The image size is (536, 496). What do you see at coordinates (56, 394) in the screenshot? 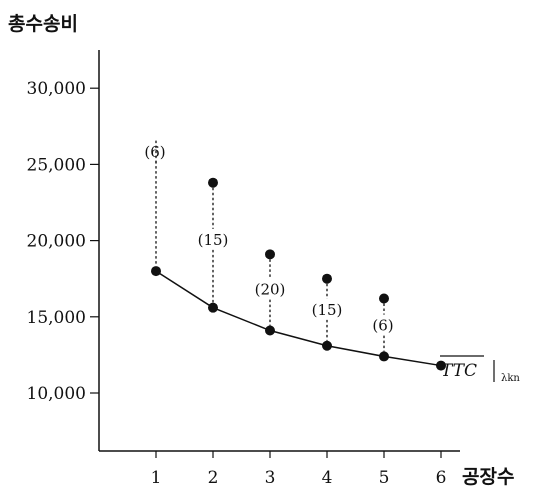
I see `y-tick-label: 10,000` at bounding box center [56, 394].